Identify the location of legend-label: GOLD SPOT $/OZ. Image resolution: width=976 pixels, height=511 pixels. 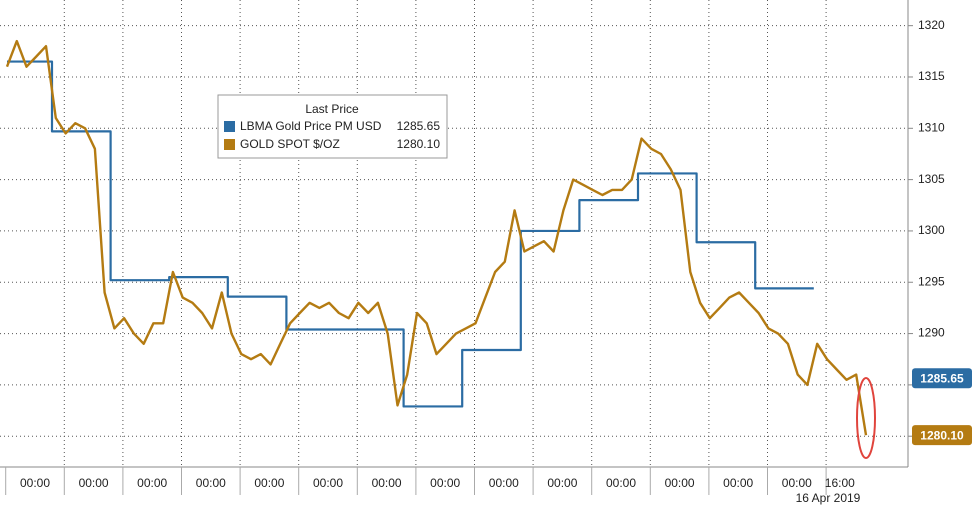
(290, 144).